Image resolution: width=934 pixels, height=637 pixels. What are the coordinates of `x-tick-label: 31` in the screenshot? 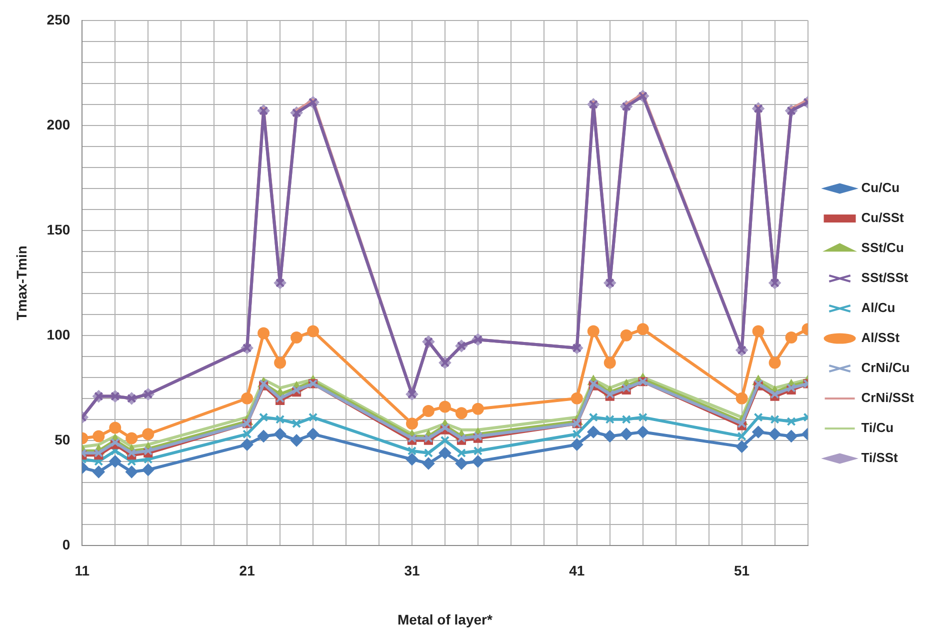 It's located at (412, 570).